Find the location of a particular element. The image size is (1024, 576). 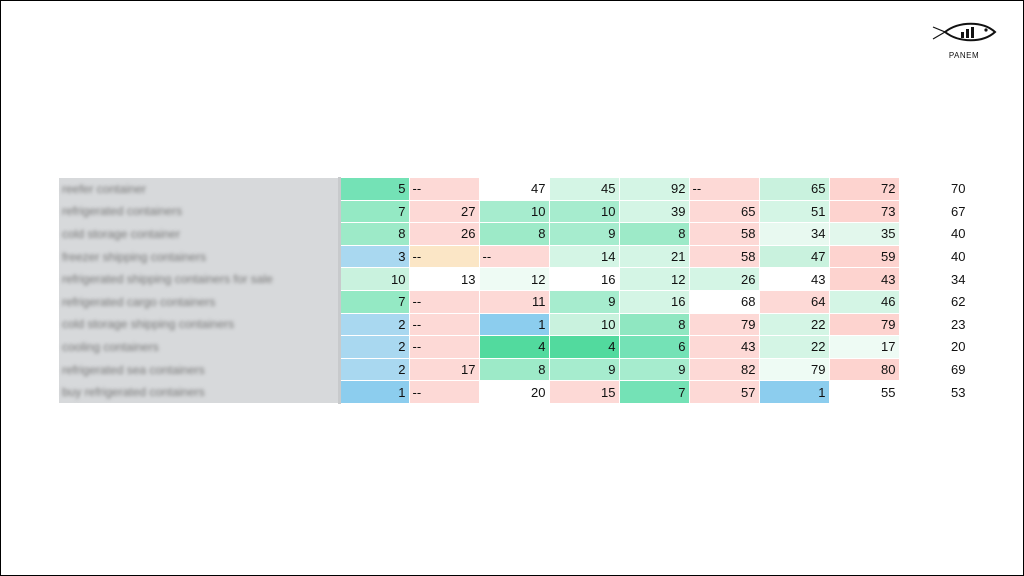

logo-icon is located at coordinates (964, 32).